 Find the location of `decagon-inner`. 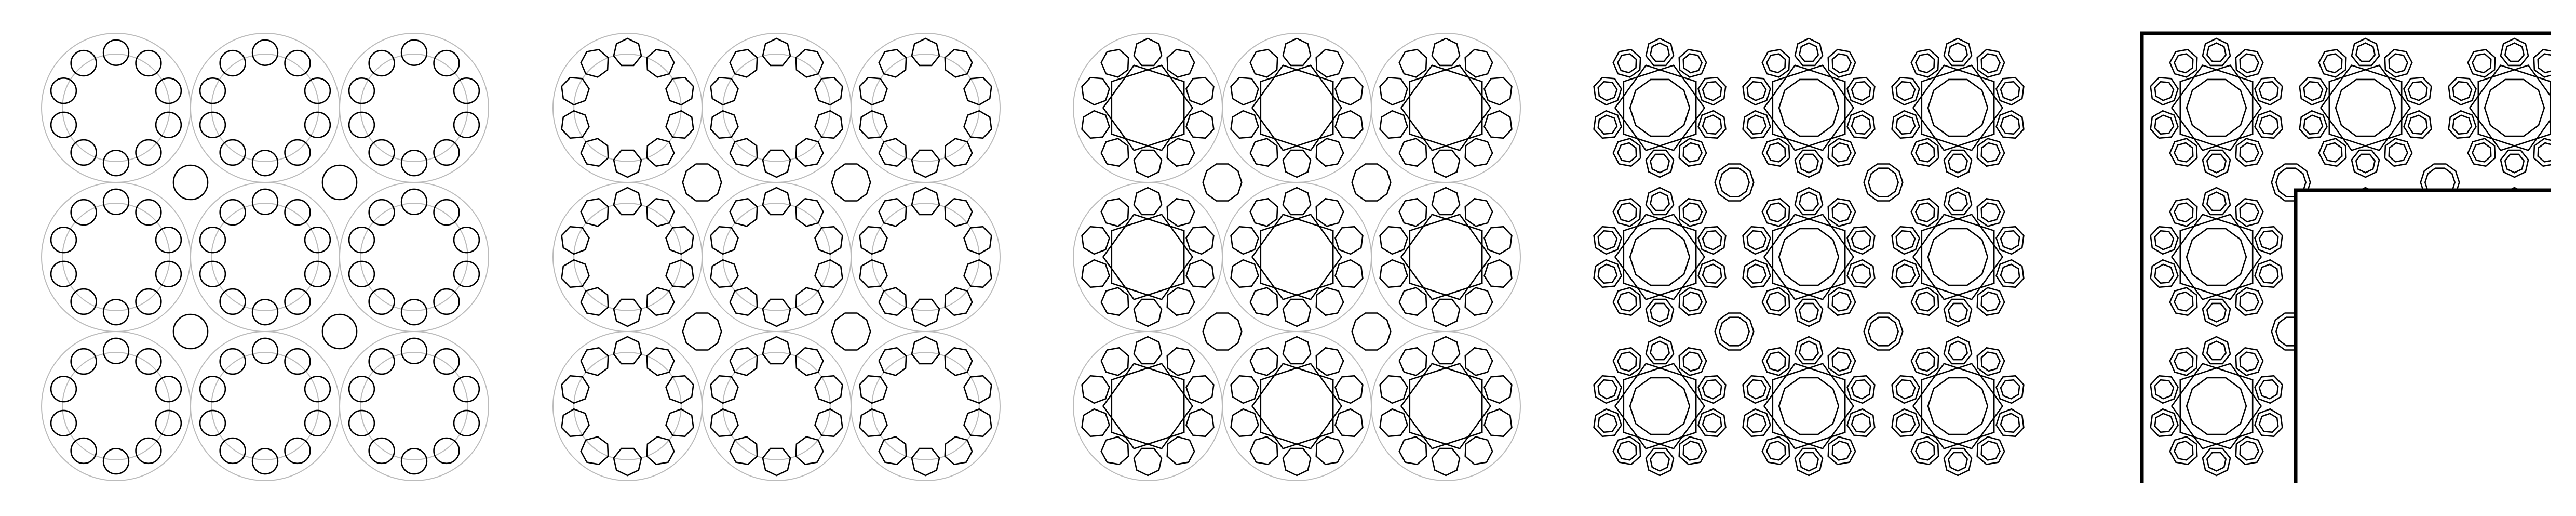

decagon-inner is located at coordinates (2440, 331).